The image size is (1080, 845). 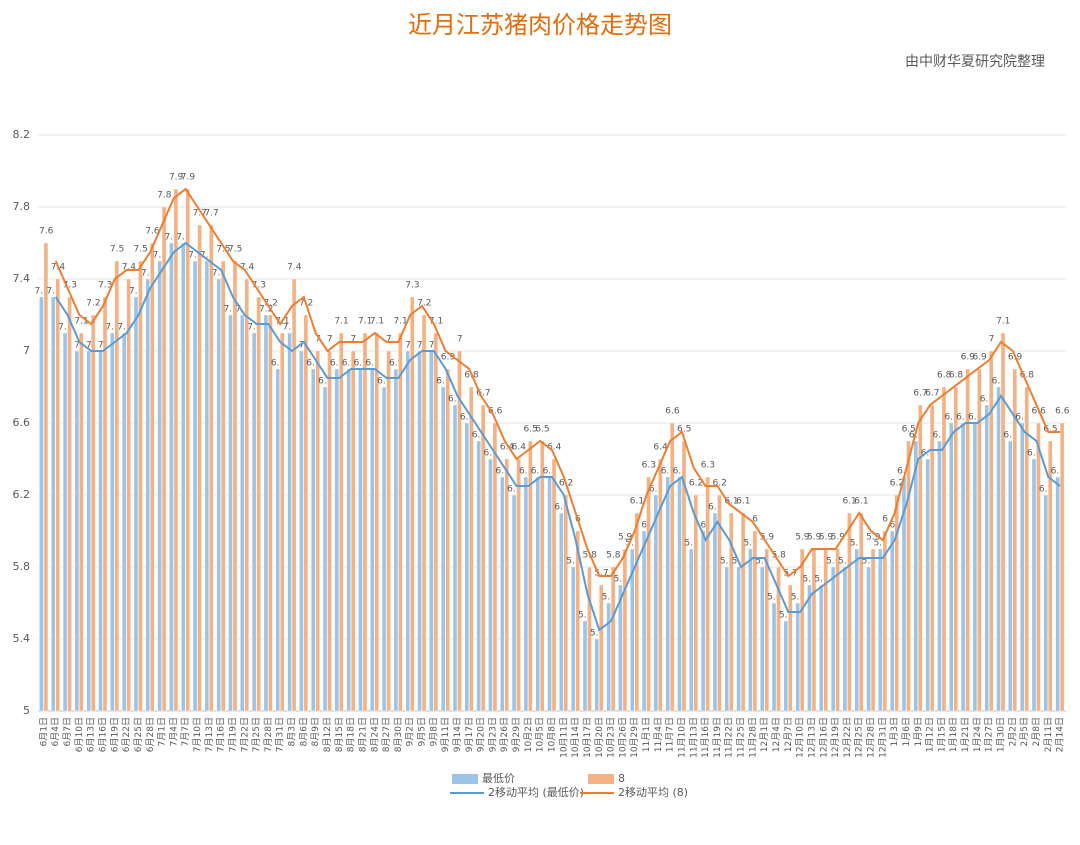 What do you see at coordinates (977, 734) in the screenshot?
I see `x-tick-label: 1月24日` at bounding box center [977, 734].